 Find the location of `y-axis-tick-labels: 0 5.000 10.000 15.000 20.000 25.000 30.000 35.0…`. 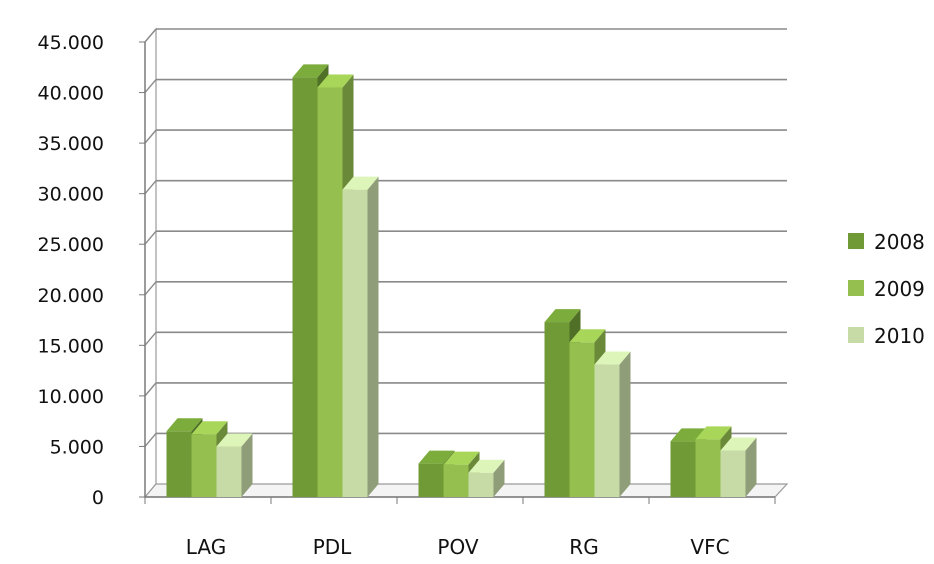

y-axis-tick-labels: 0 5.000 10.000 15.000 20.000 25.000 30.000 35.0… is located at coordinates (71, 270).